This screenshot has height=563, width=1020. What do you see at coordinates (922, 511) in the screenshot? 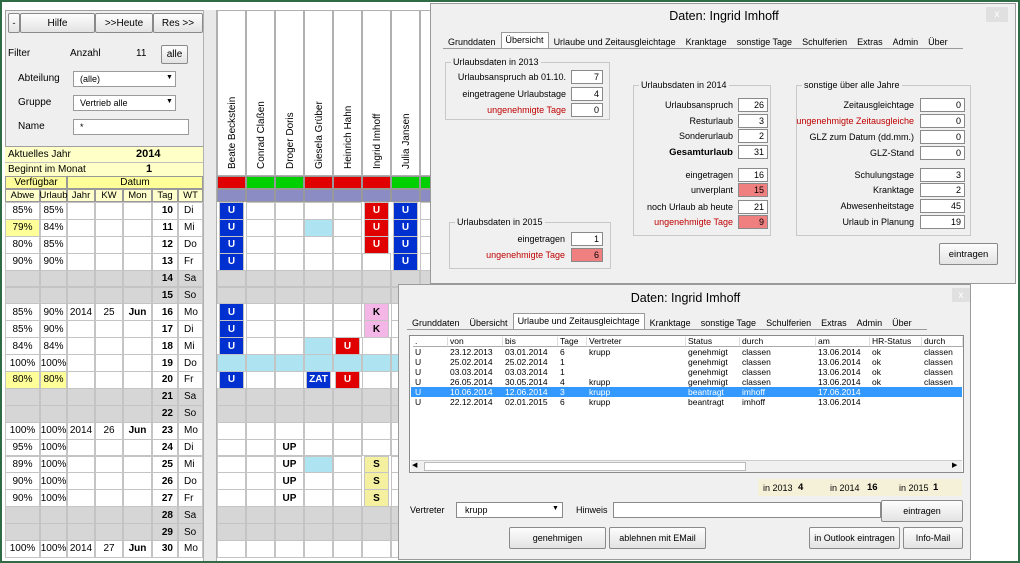
I see `action-button: eintragen` at bounding box center [922, 511].